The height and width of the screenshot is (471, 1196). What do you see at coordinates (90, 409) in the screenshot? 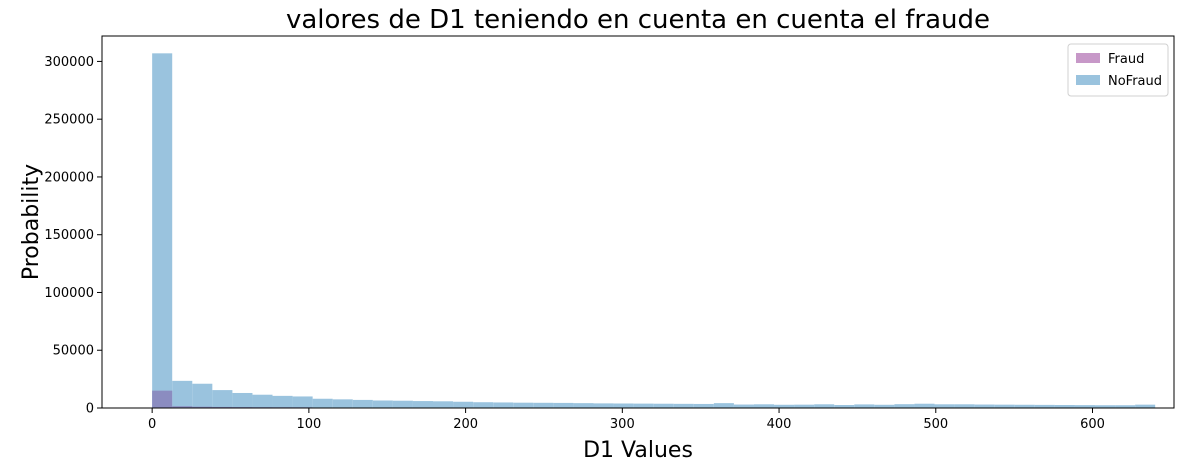
I see `y-tick-label: 0` at bounding box center [90, 409].